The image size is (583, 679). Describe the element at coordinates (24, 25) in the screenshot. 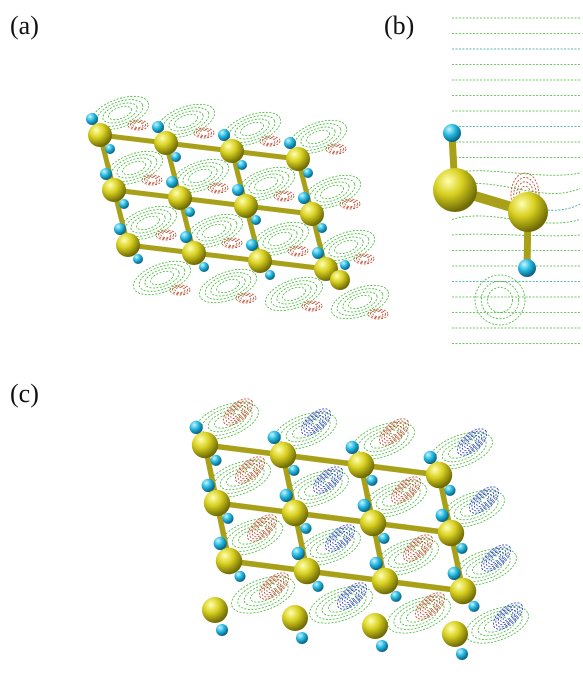

I see `panel-label: (a)` at that location.